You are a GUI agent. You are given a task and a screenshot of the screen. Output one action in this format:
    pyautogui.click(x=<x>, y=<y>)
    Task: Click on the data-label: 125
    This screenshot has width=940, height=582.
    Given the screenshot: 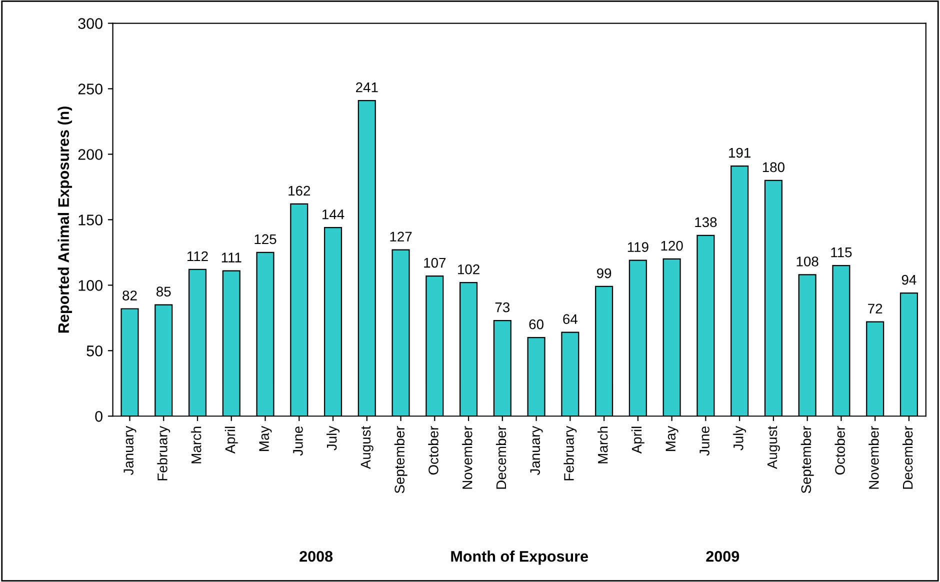 What is the action you would take?
    pyautogui.click(x=265, y=239)
    